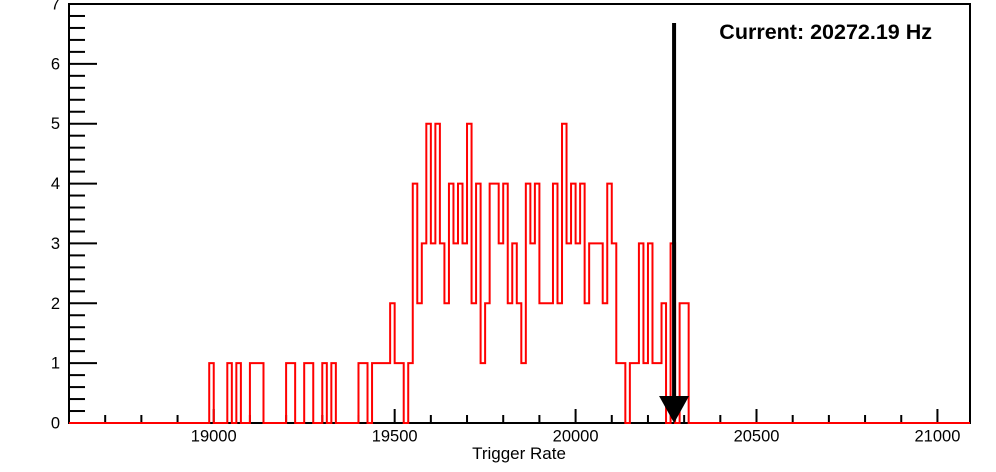  Describe the element at coordinates (937, 437) in the screenshot. I see `x-tick-label: 21000` at that location.